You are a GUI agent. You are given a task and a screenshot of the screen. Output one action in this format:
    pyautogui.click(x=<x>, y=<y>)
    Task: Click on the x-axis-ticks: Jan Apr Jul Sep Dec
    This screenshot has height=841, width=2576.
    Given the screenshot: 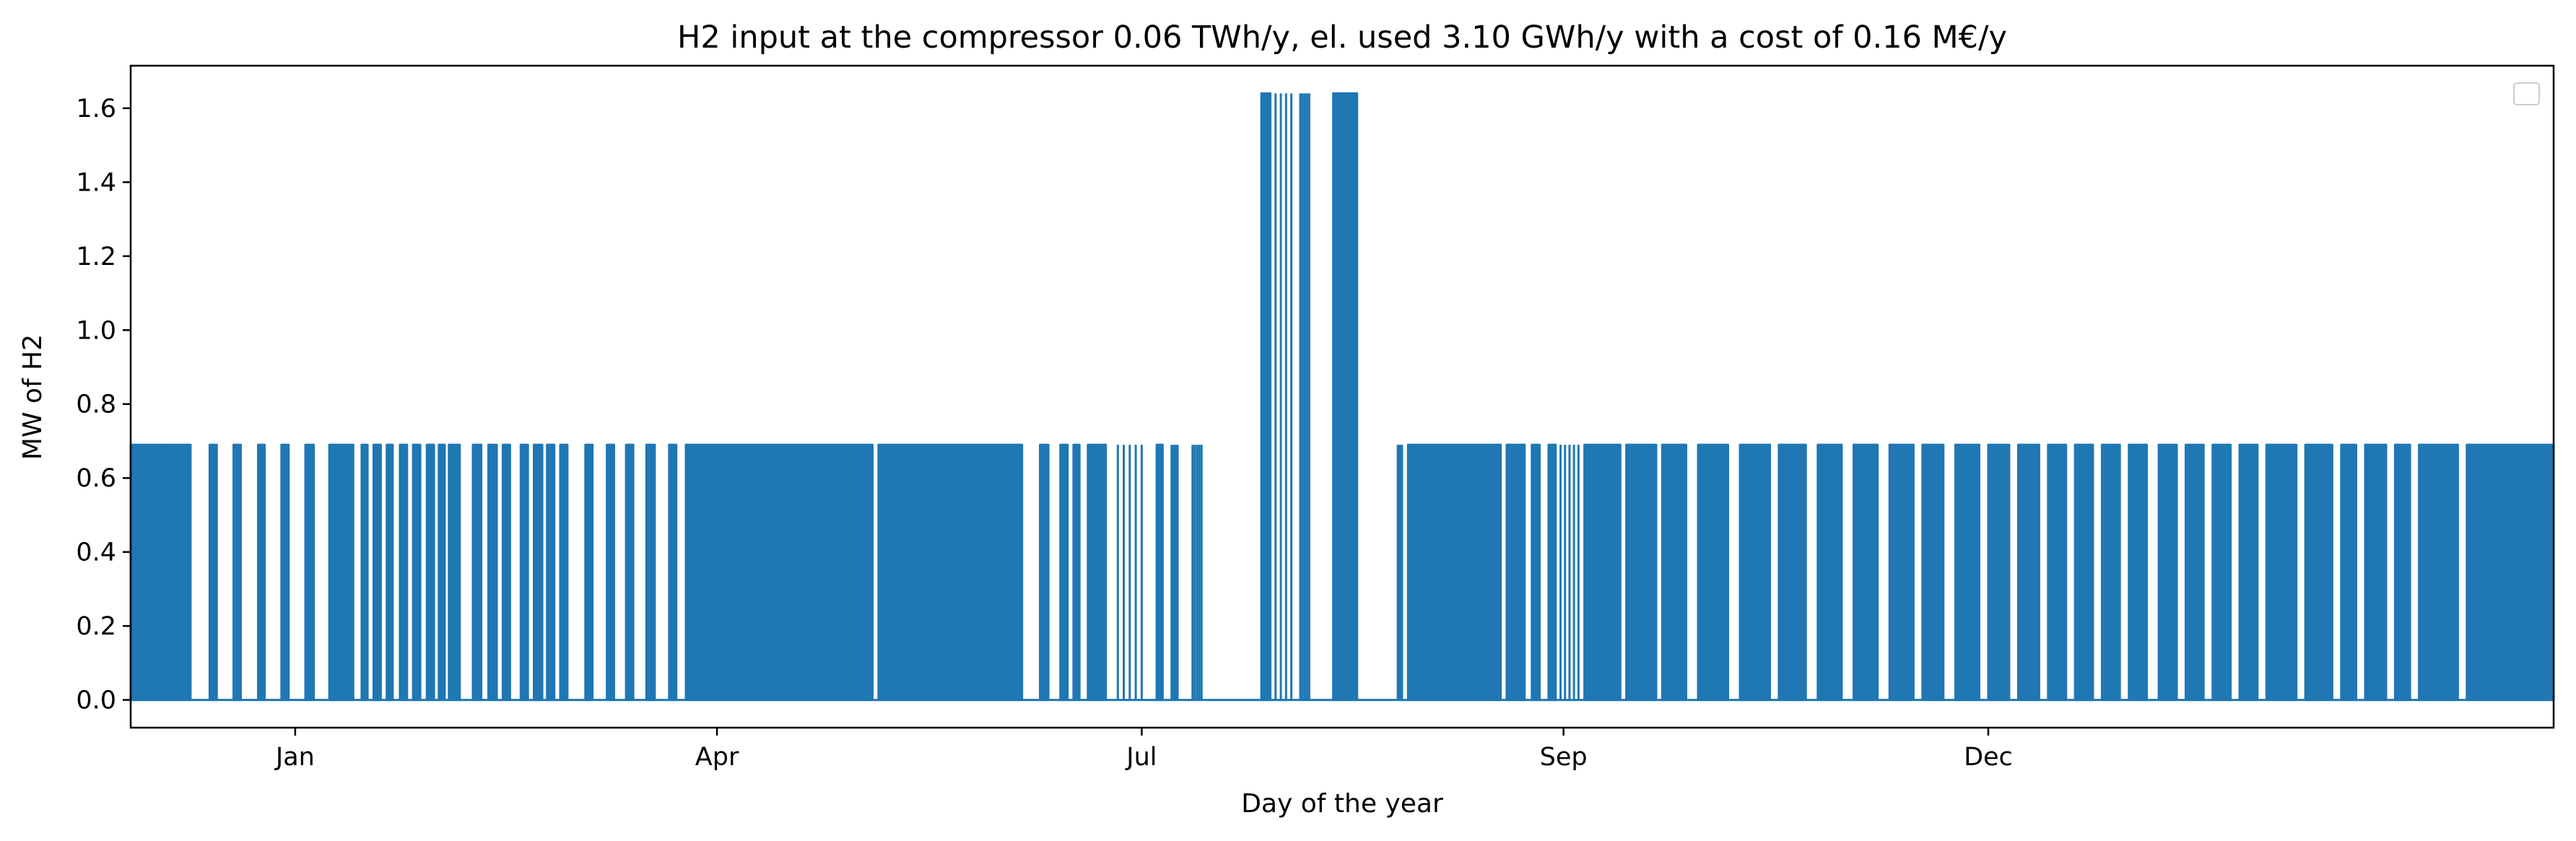 What is the action you would take?
    pyautogui.click(x=1143, y=750)
    